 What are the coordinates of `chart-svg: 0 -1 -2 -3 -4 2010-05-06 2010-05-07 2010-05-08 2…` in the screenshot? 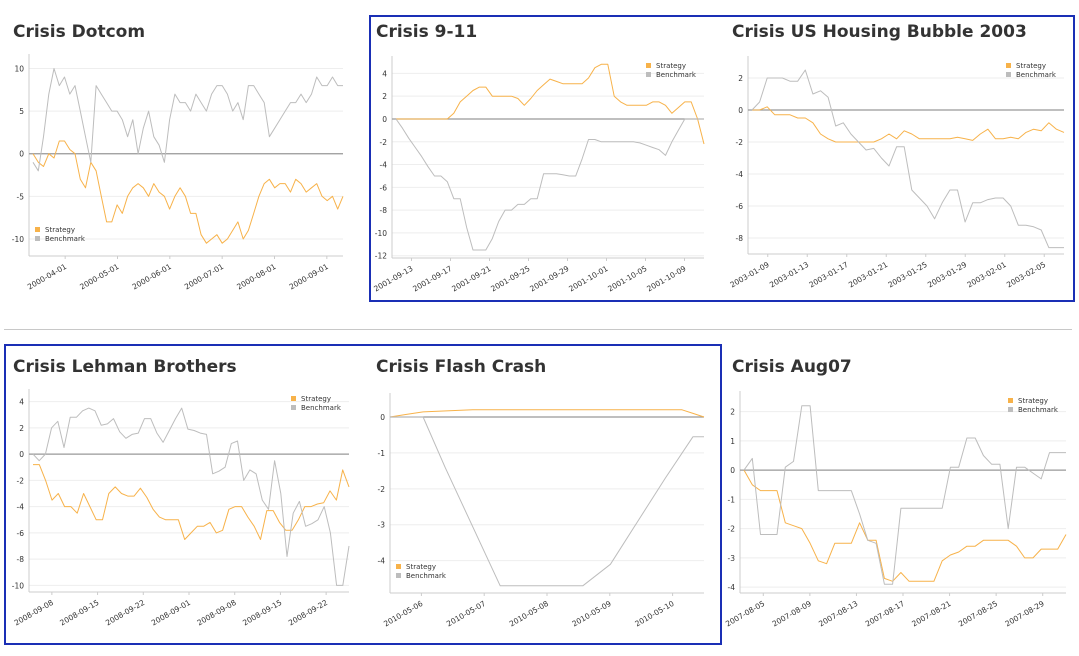 It's located at (541, 511).